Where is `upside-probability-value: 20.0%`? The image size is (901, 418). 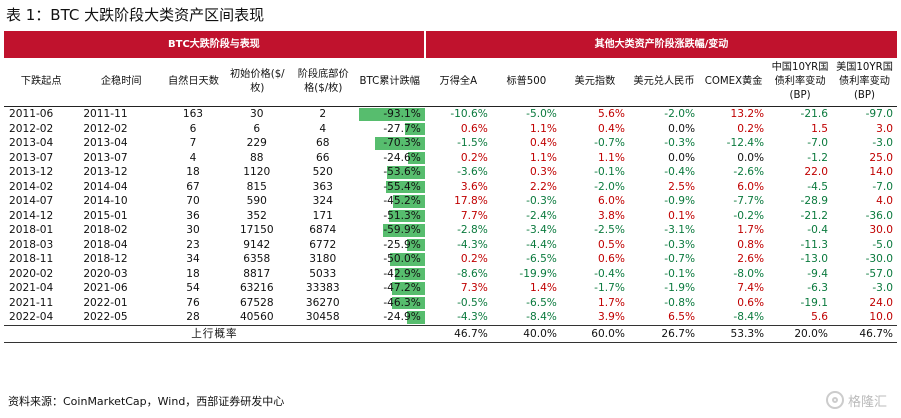 upside-probability-value: 20.0% is located at coordinates (800, 333).